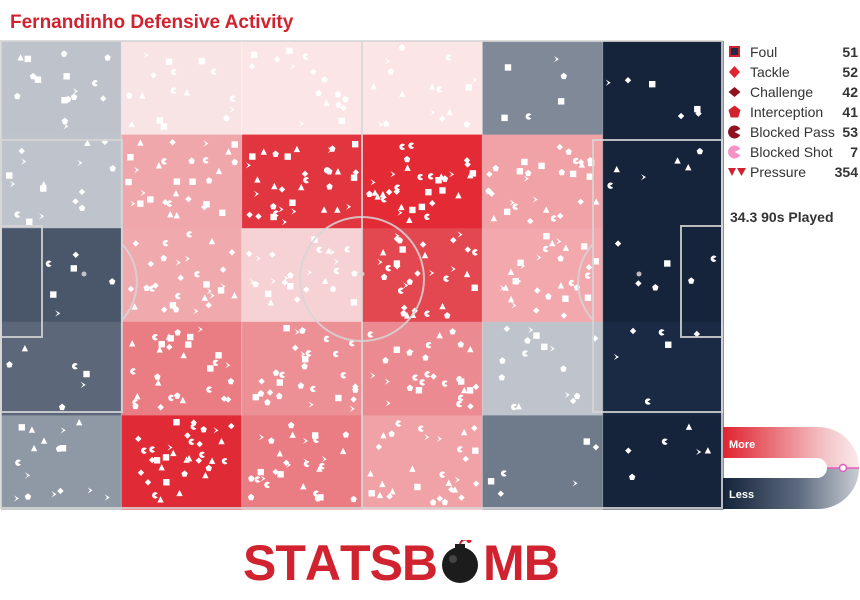 The height and width of the screenshot is (600, 860). Describe the element at coordinates (734, 51) in the screenshot. I see `foul-square-icon` at that location.